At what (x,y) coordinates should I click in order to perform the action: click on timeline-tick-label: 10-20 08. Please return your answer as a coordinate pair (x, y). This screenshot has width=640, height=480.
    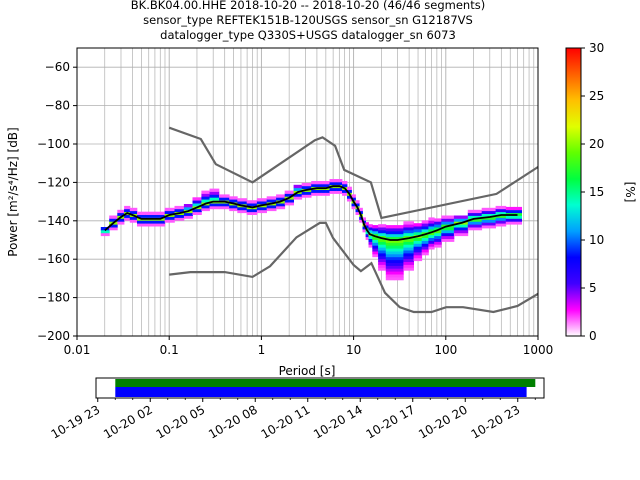
    Looking at the image, I should click on (233, 421).